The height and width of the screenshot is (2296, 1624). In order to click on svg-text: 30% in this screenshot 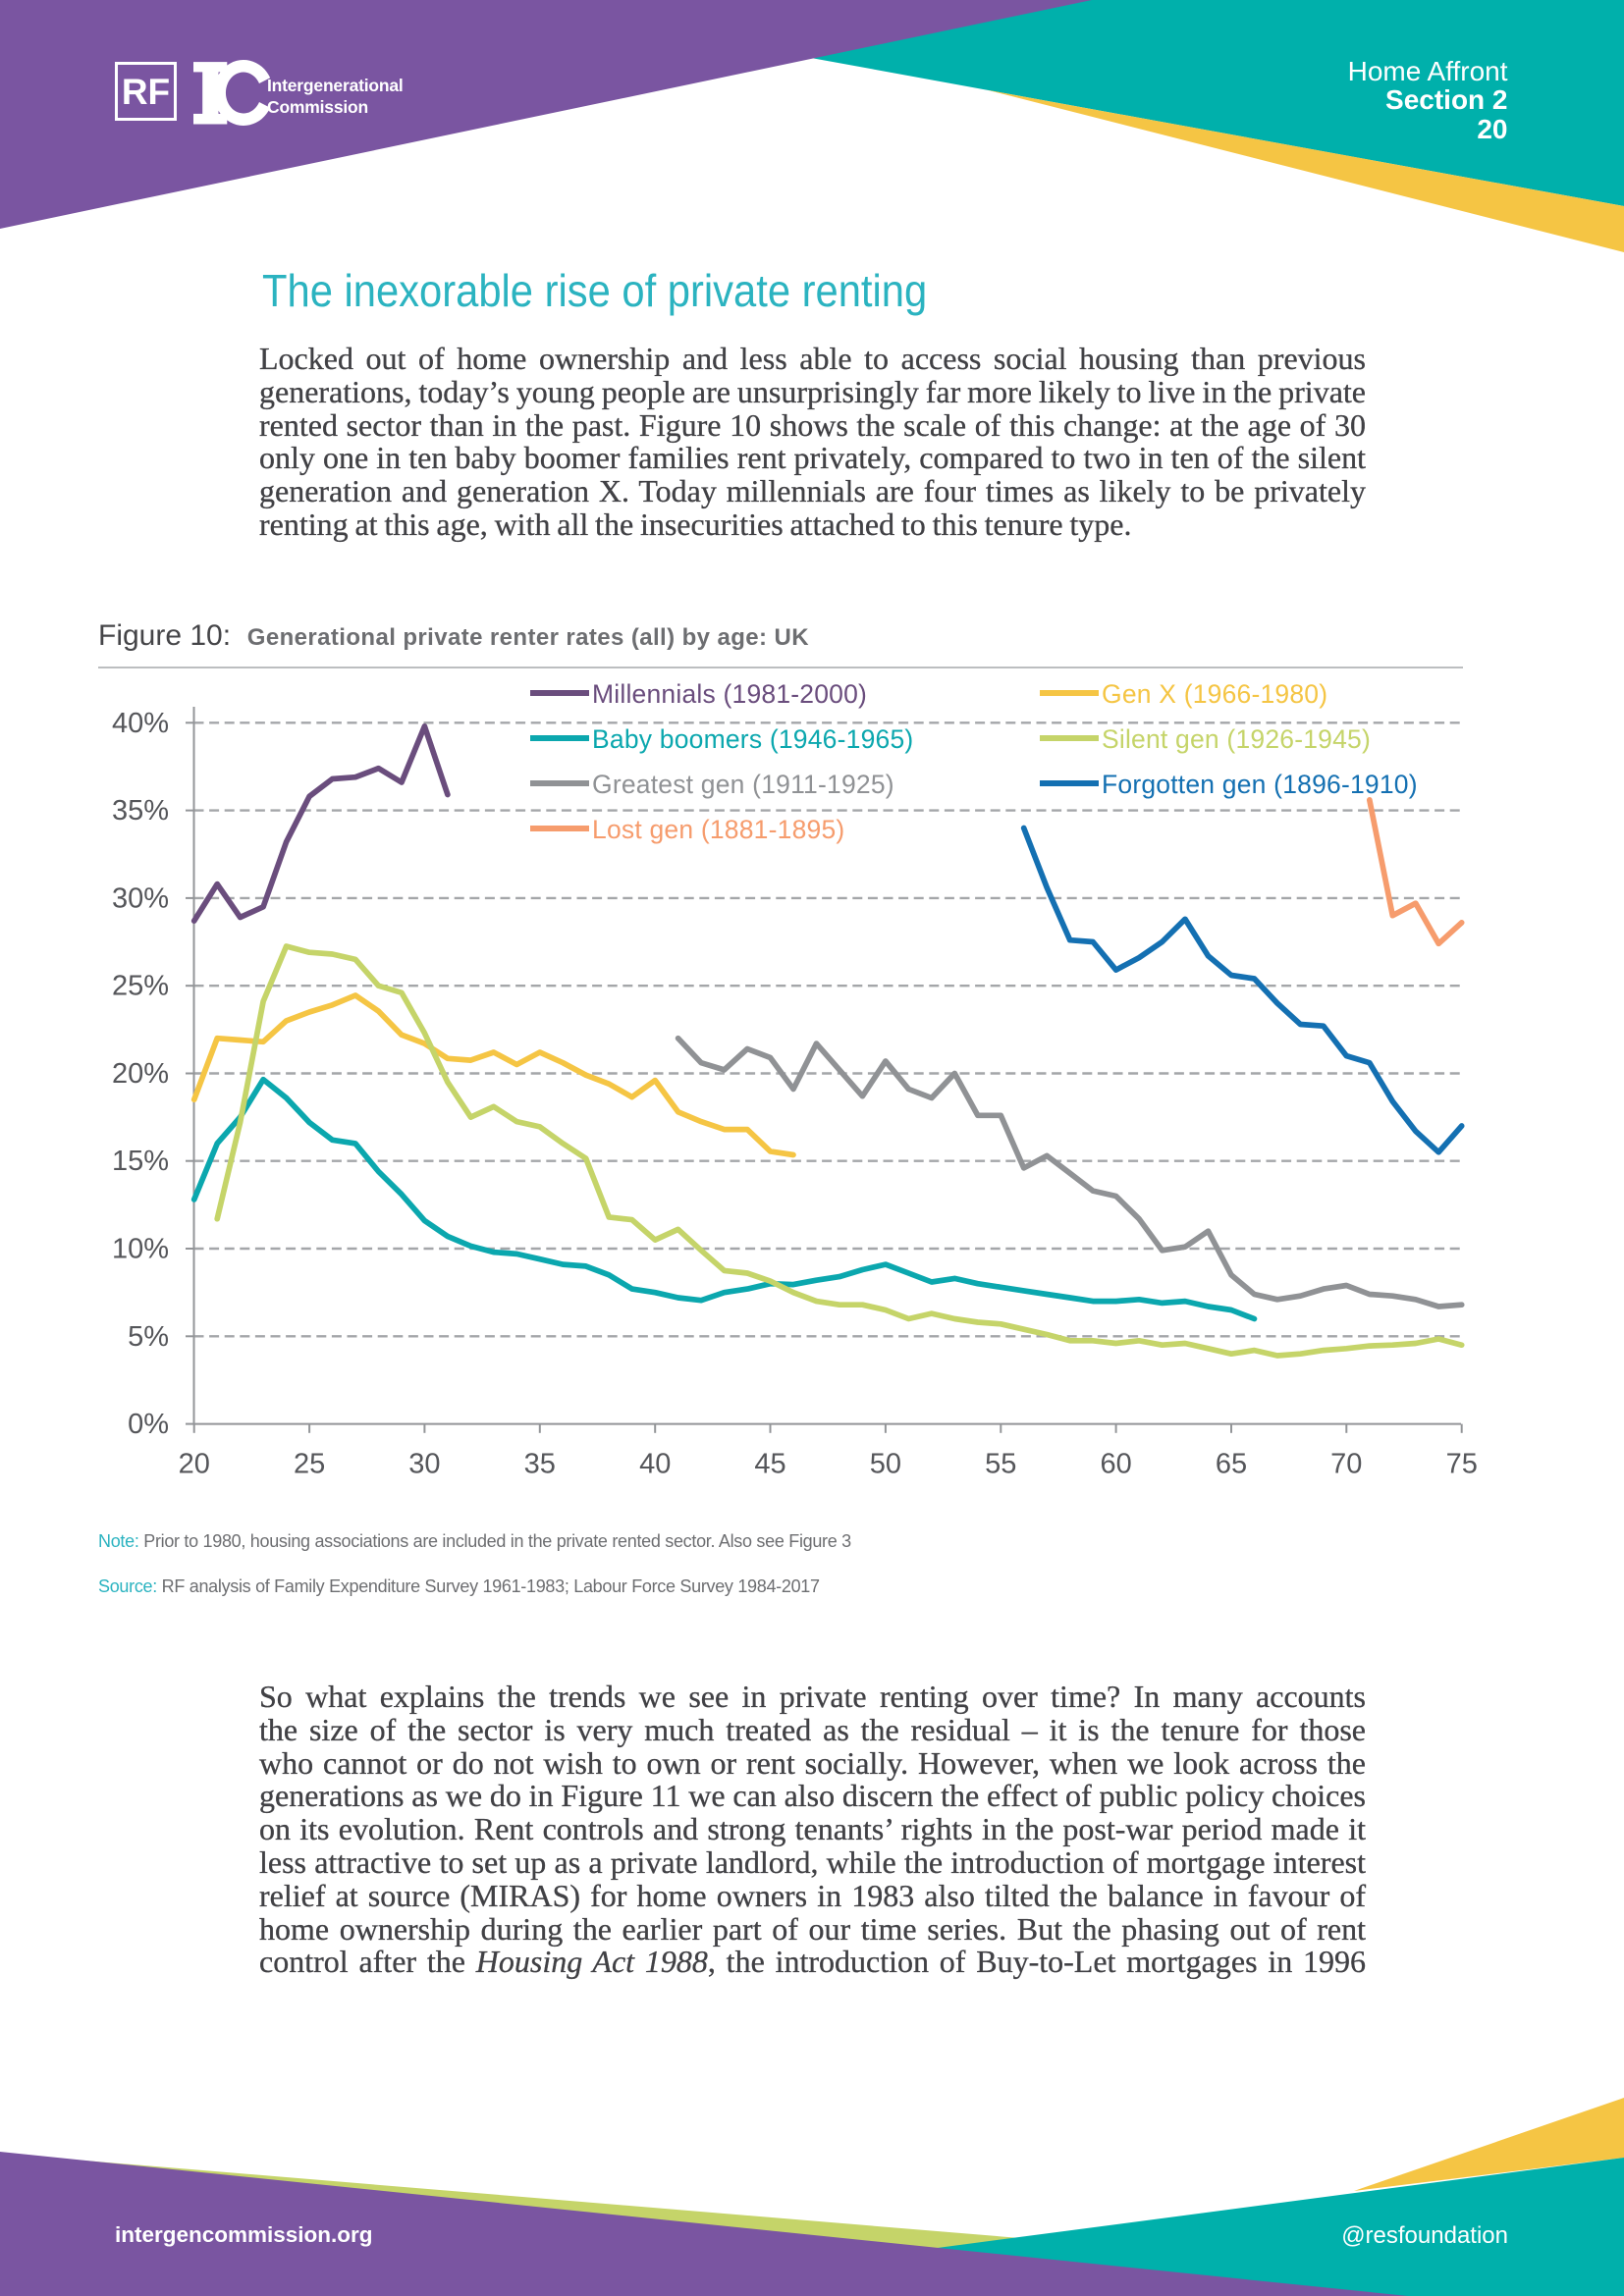, I will do `click(140, 898)`.